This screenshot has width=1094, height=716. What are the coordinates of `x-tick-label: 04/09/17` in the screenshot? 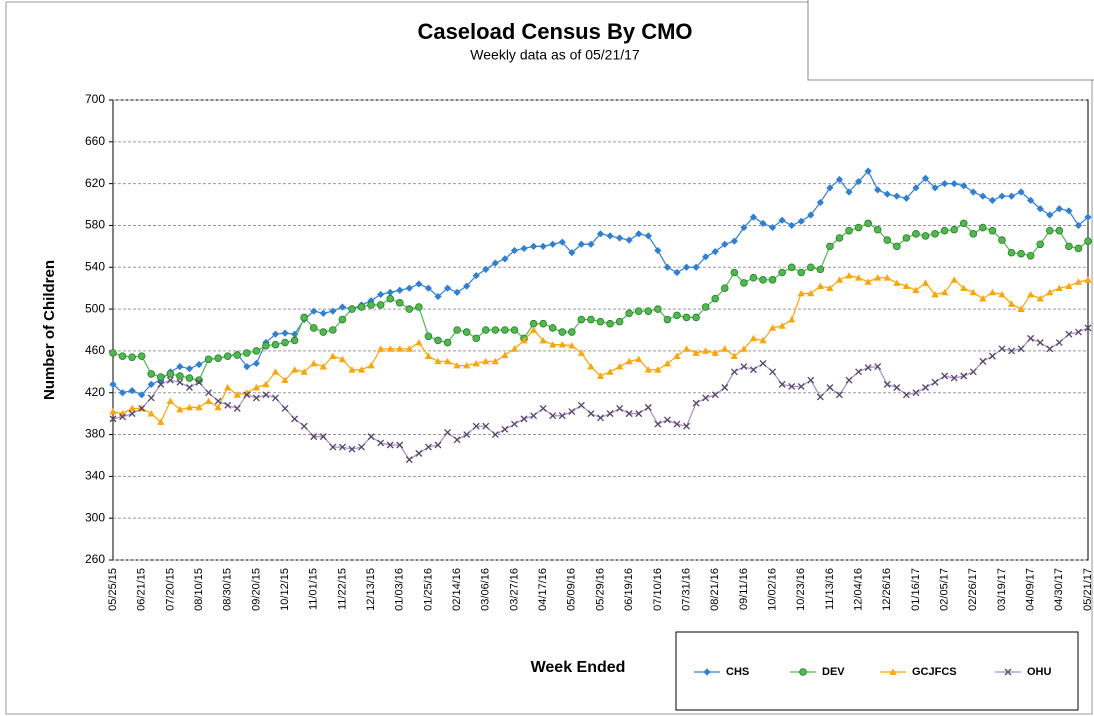 It's located at (1031, 589).